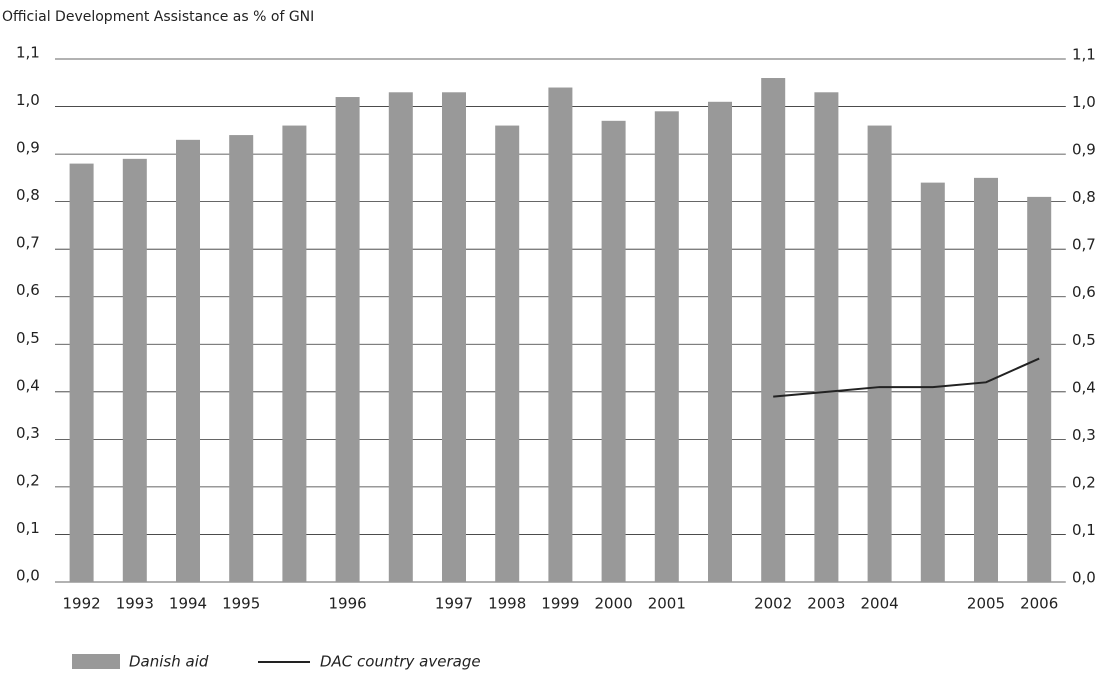 This screenshot has height=675, width=1118. Describe the element at coordinates (667, 604) in the screenshot. I see `x-tick-label: 2001` at that location.